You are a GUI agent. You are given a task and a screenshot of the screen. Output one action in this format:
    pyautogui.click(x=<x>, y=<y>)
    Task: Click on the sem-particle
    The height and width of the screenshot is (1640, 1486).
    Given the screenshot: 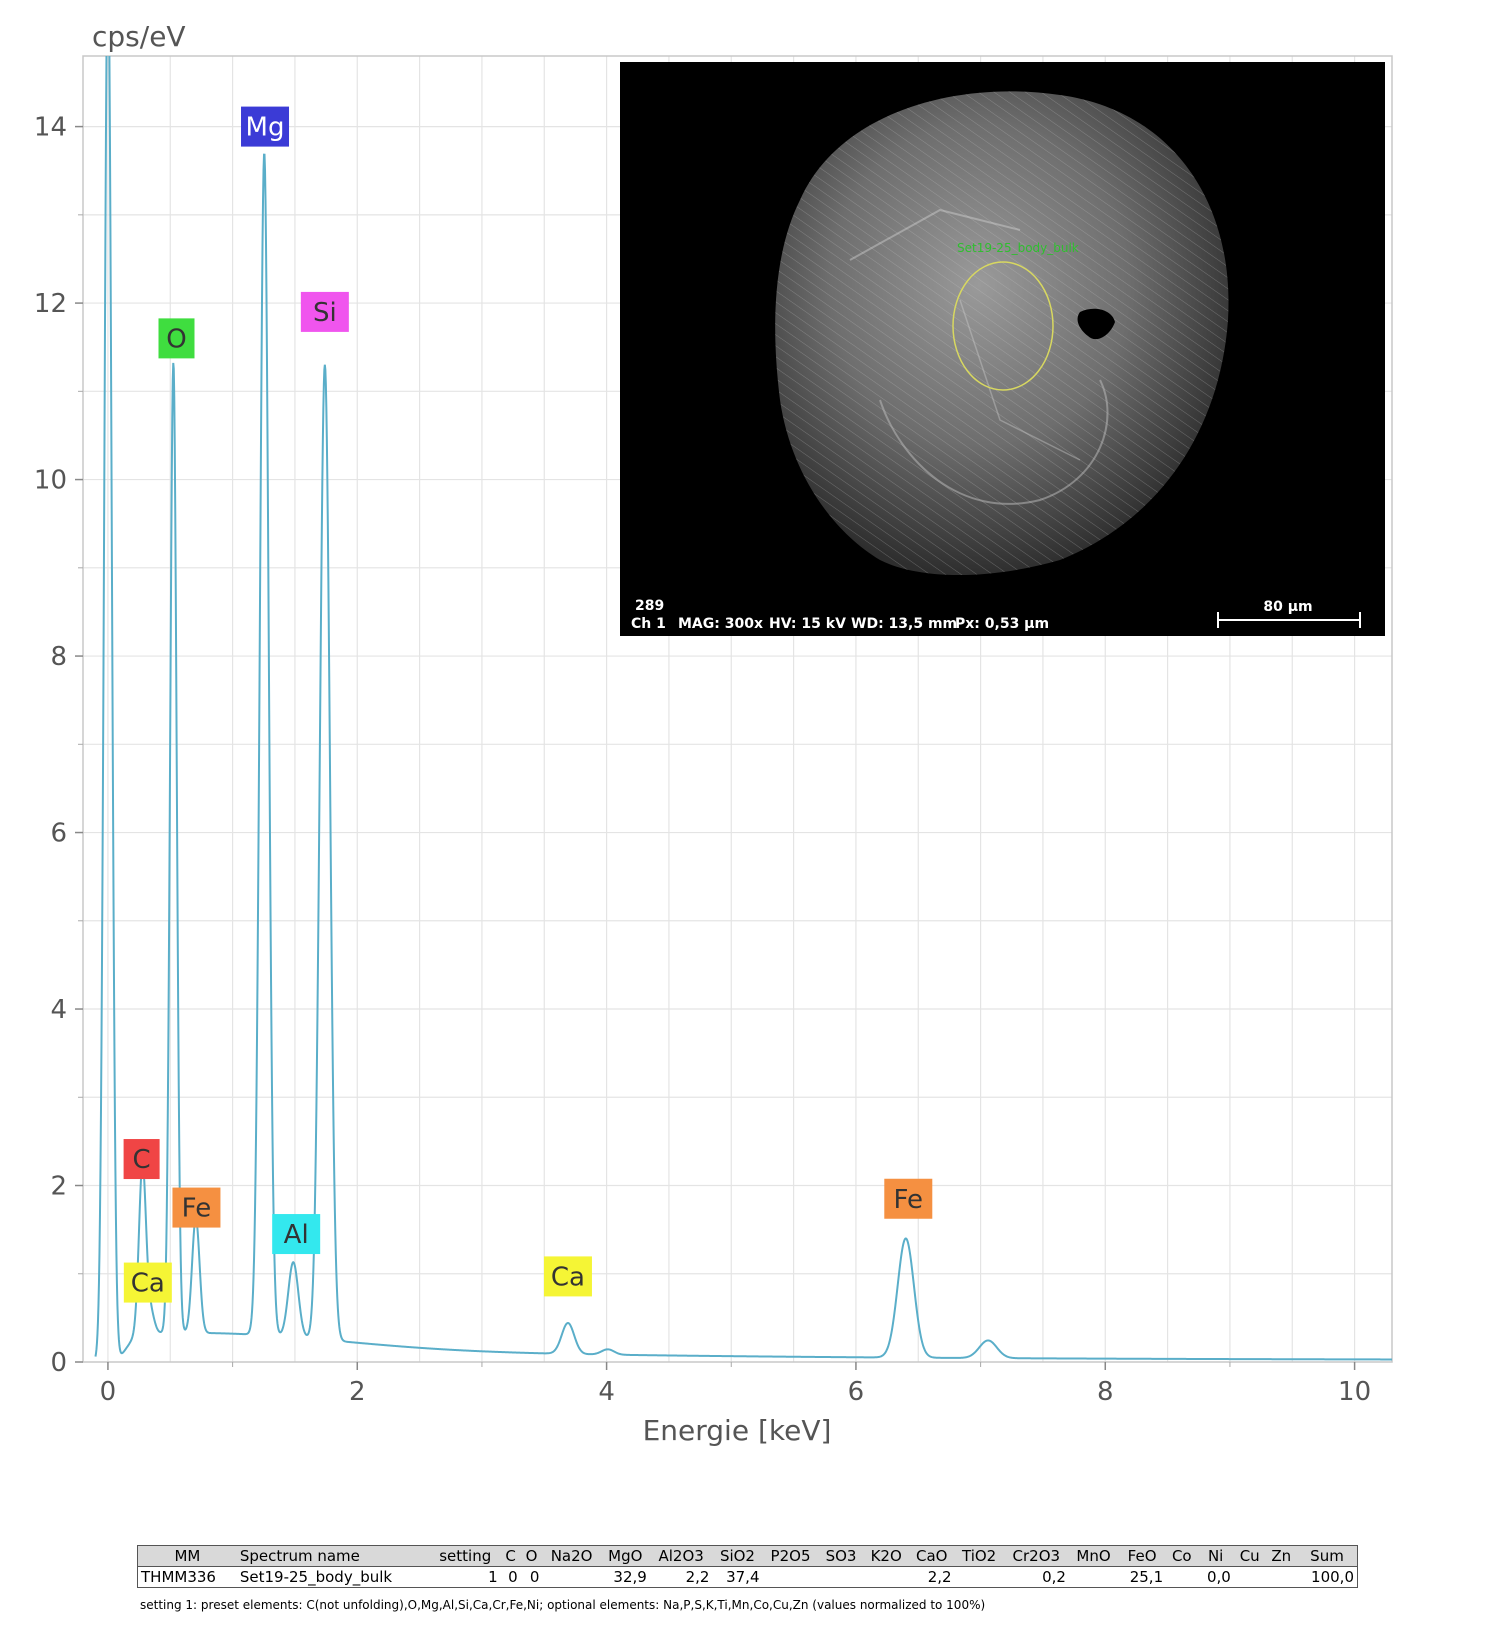 What is the action you would take?
    pyautogui.click(x=1002, y=333)
    